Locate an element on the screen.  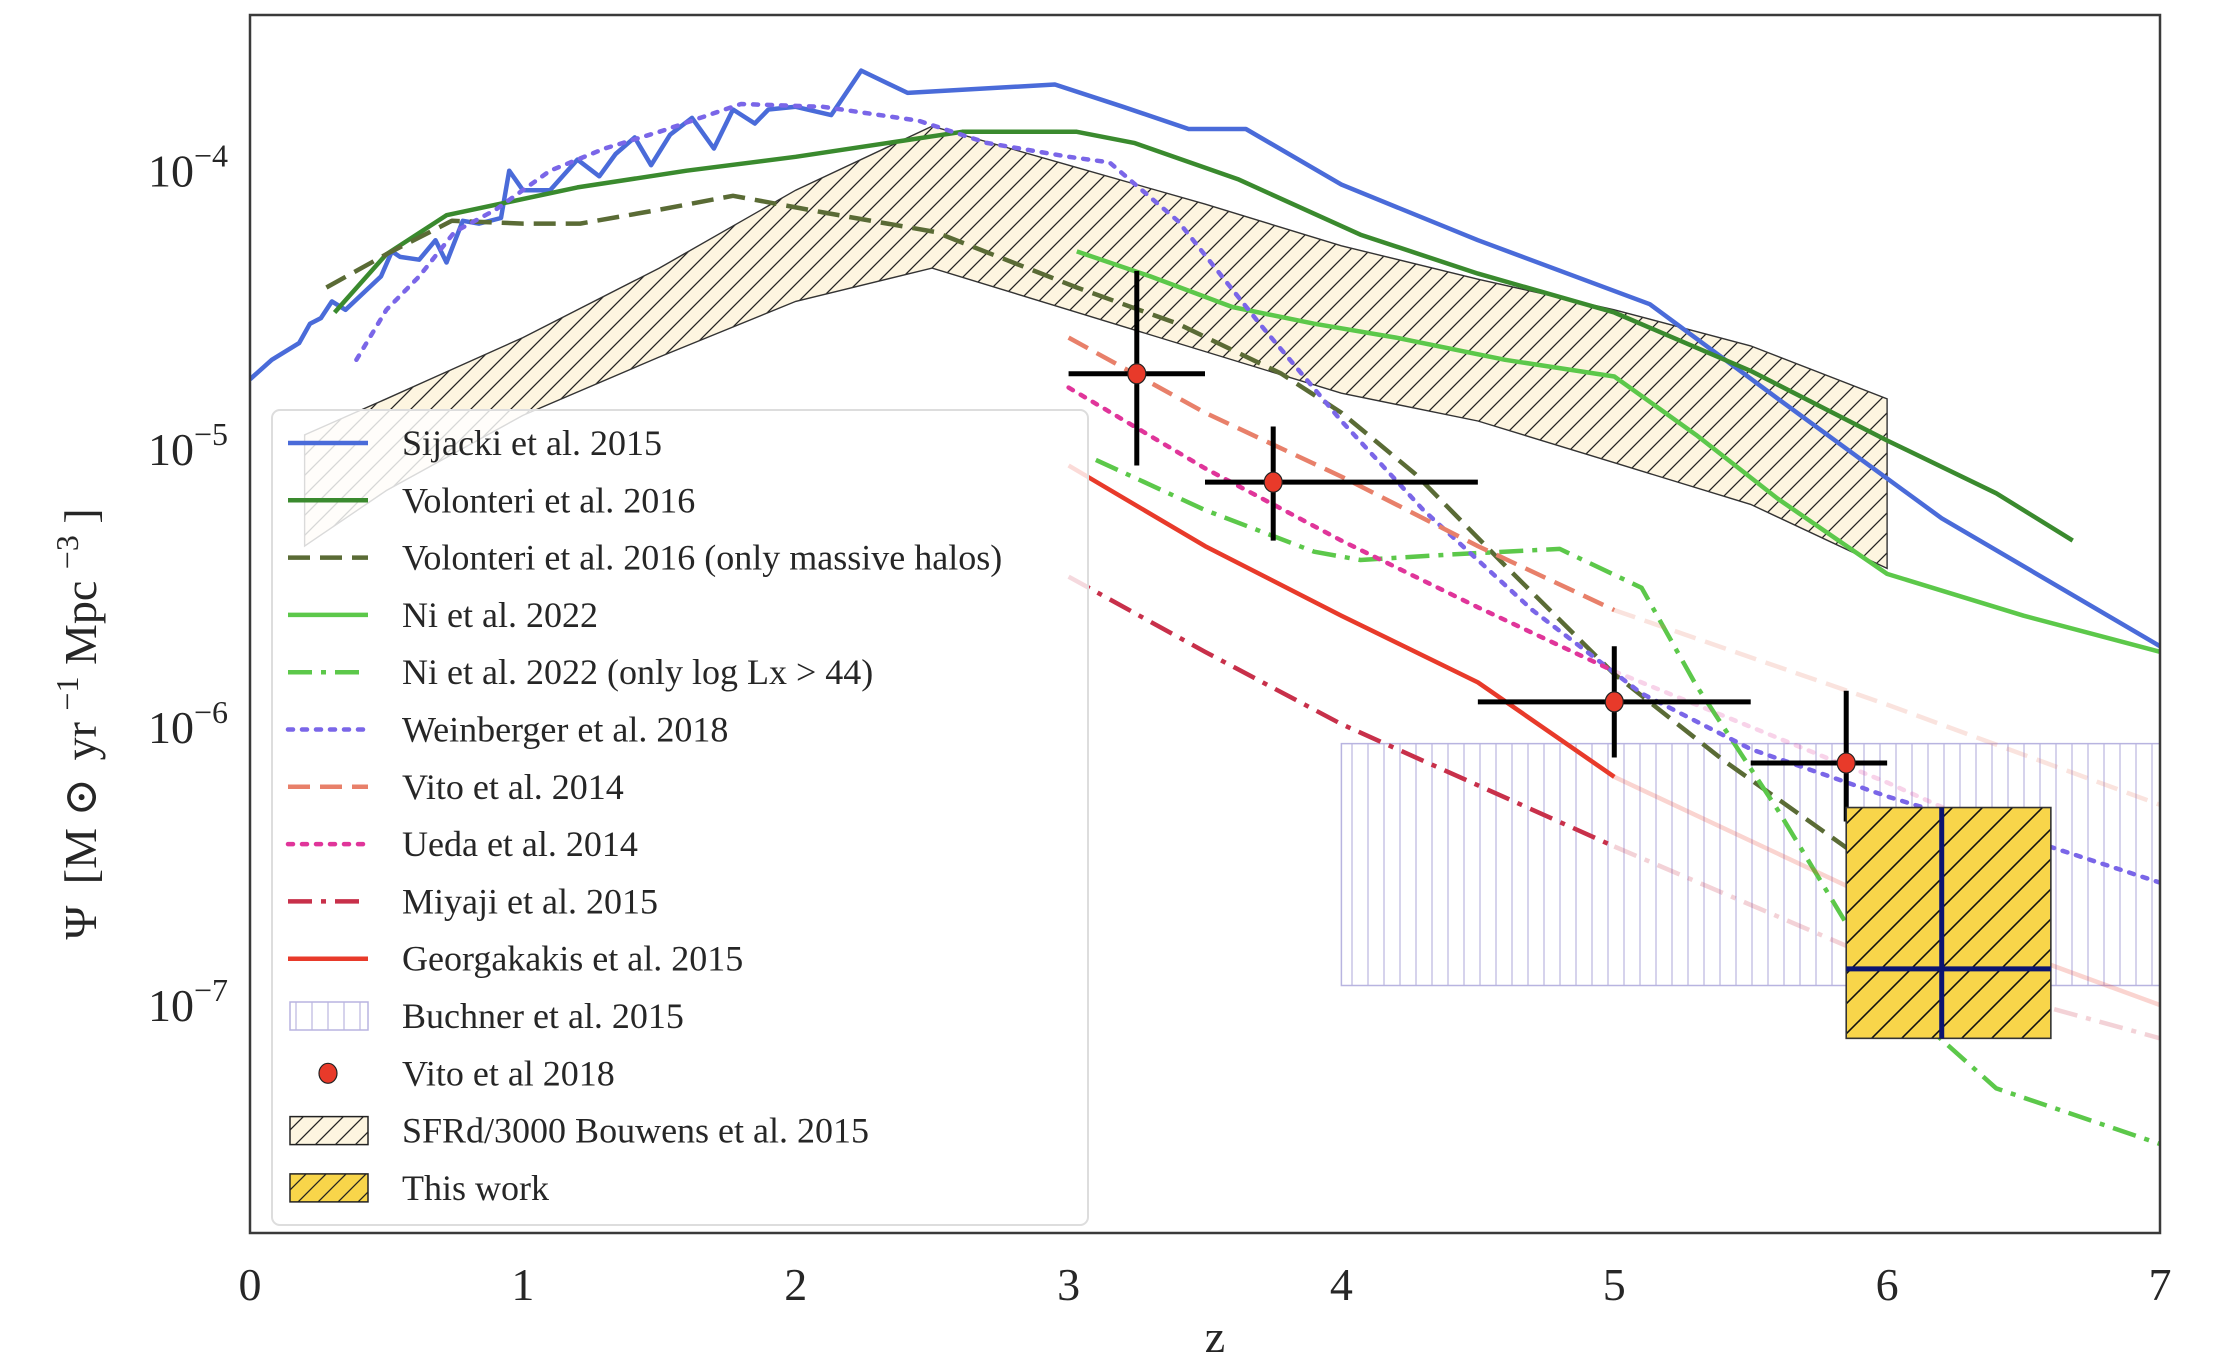
y-tick-exponent: −5 is located at coordinates (211, 434).